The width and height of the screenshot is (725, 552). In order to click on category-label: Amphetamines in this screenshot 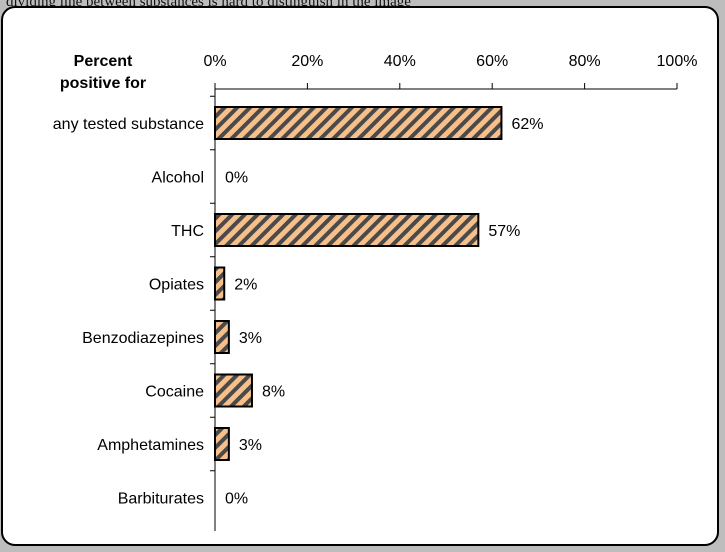, I will do `click(150, 445)`.